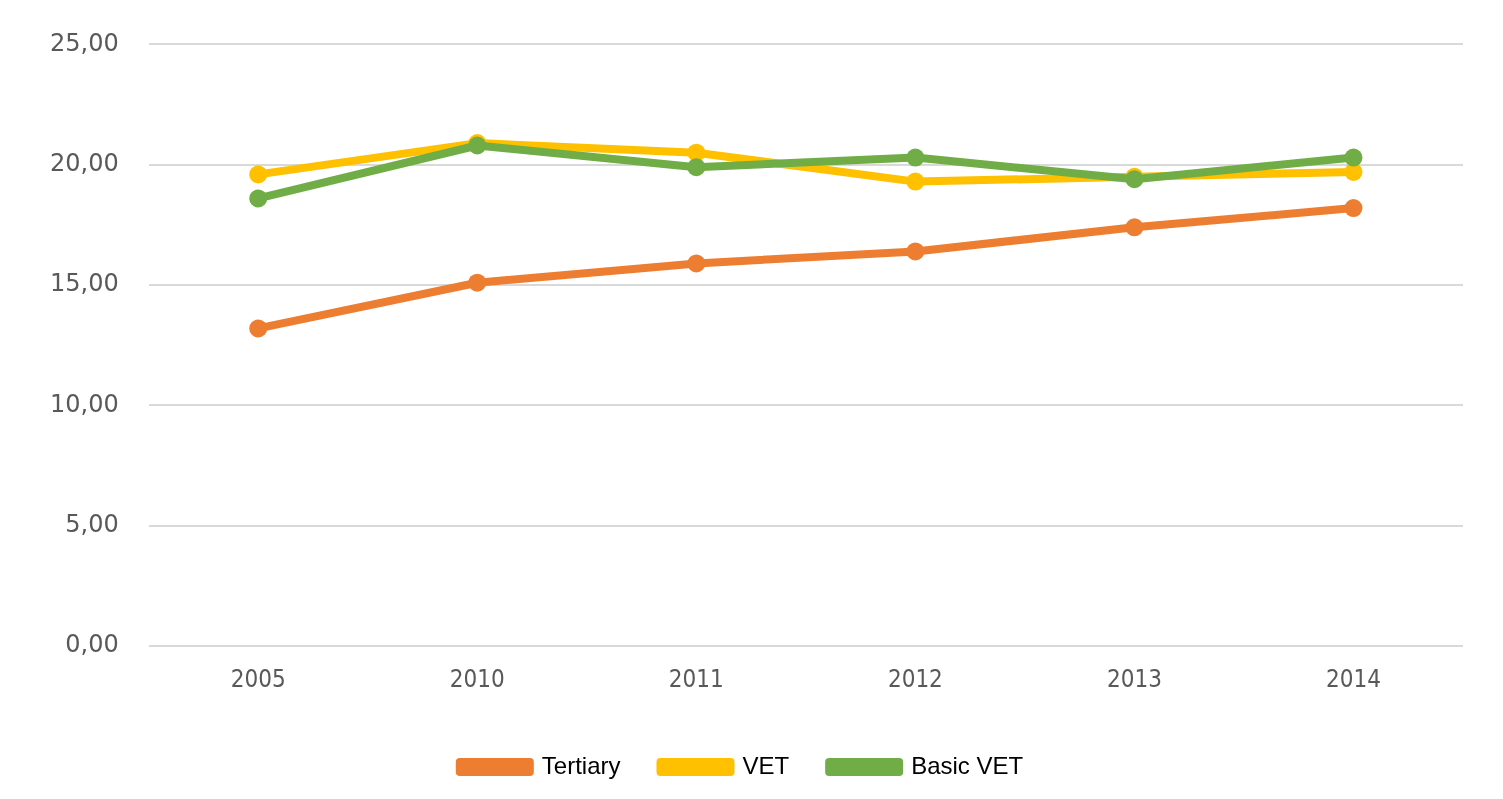  Describe the element at coordinates (581, 765) in the screenshot. I see `legend-label: Tertiary` at that location.